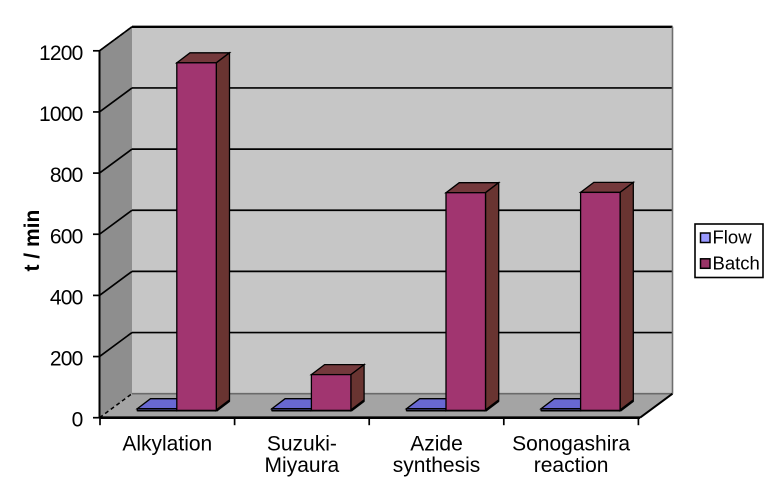 This screenshot has height=501, width=765. Describe the element at coordinates (437, 465) in the screenshot. I see `svg-text: synthesis` at that location.